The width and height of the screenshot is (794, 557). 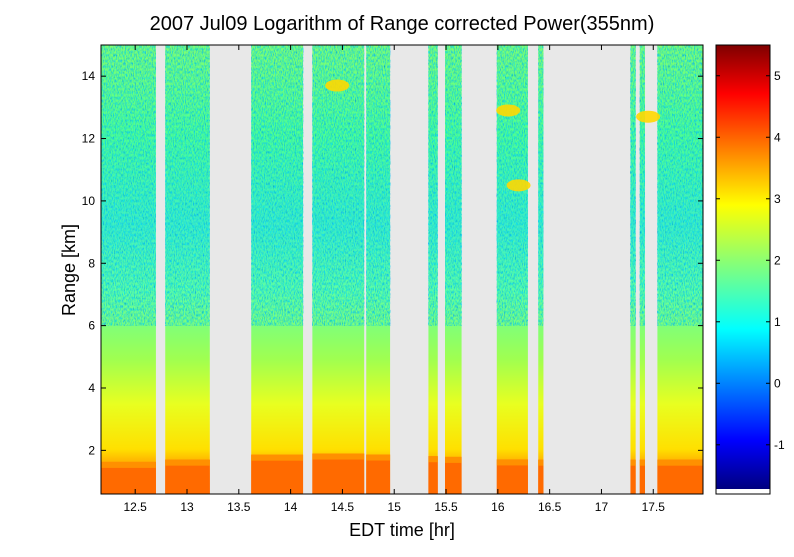 I want to click on colorbar-tick-label: 0, so click(x=777, y=383).